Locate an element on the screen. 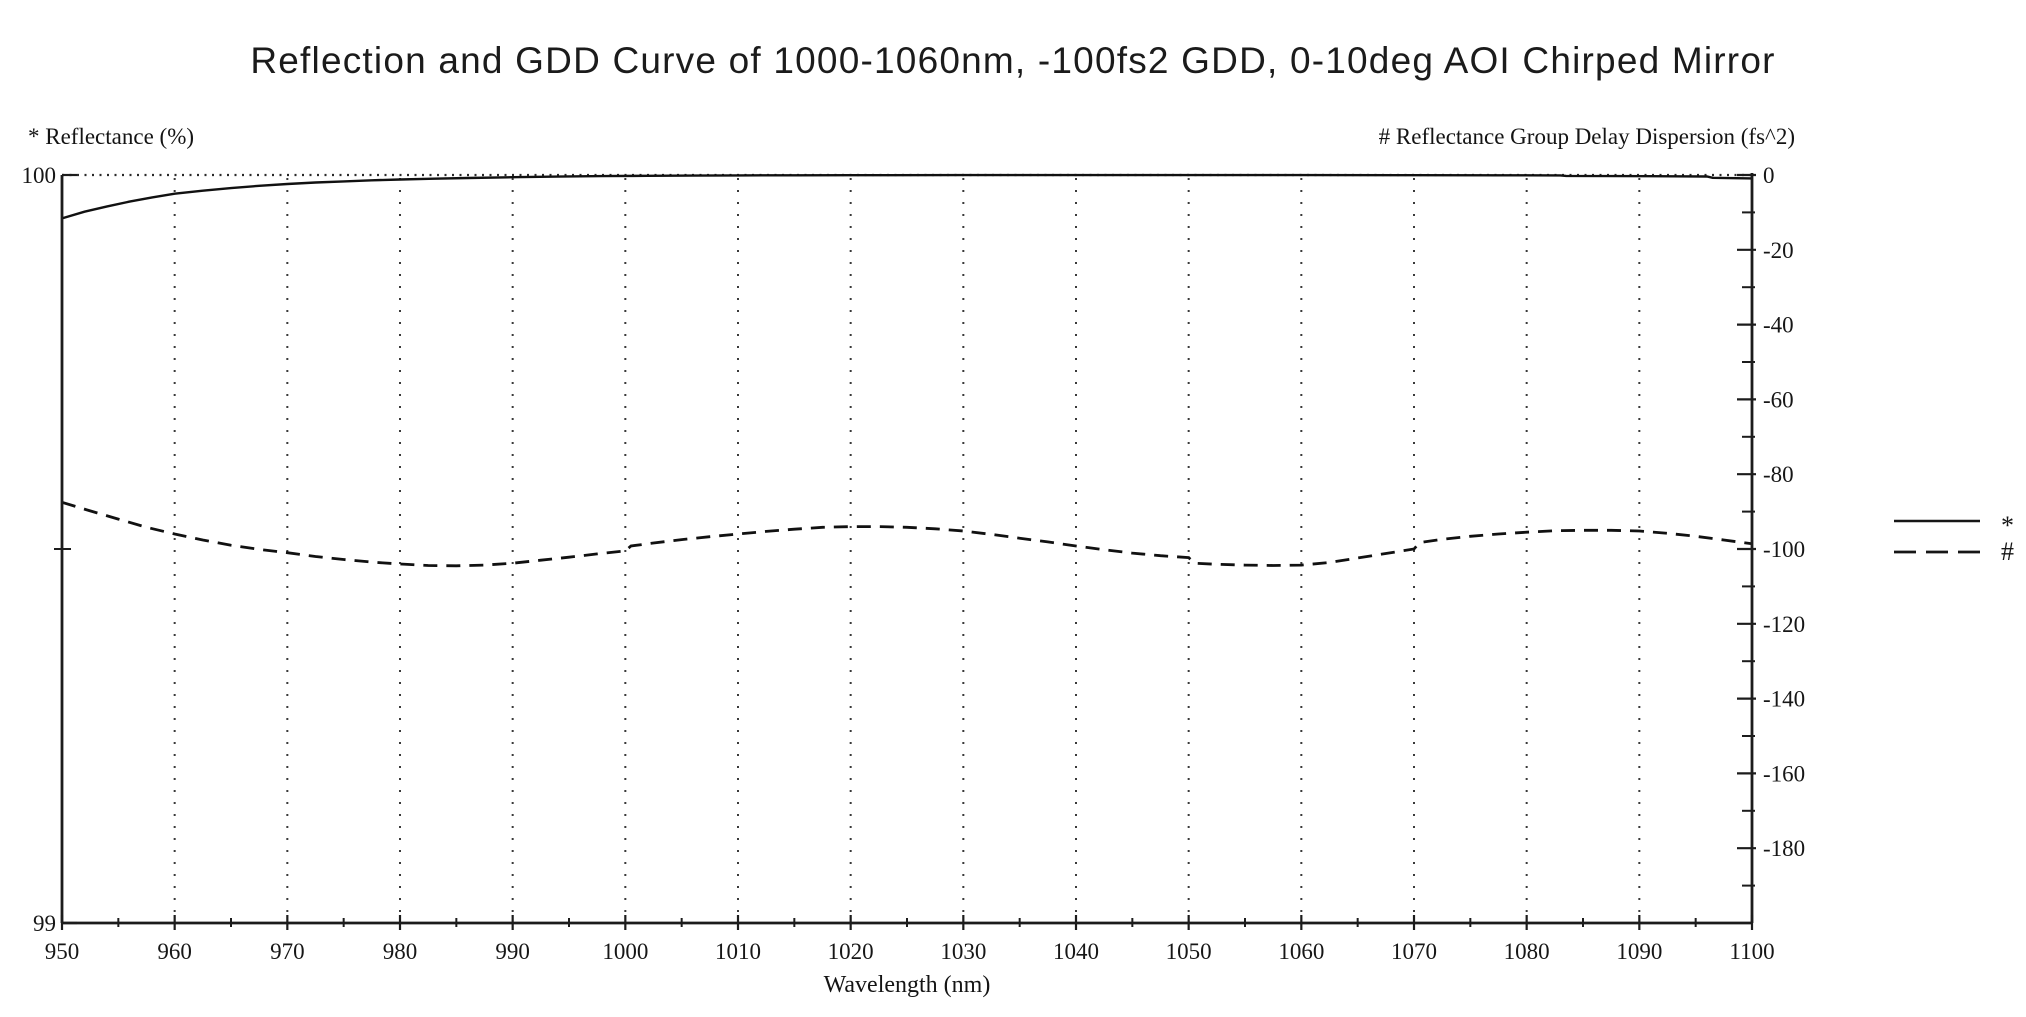 The height and width of the screenshot is (1017, 2026). right-tick-label: -80 is located at coordinates (1778, 474).